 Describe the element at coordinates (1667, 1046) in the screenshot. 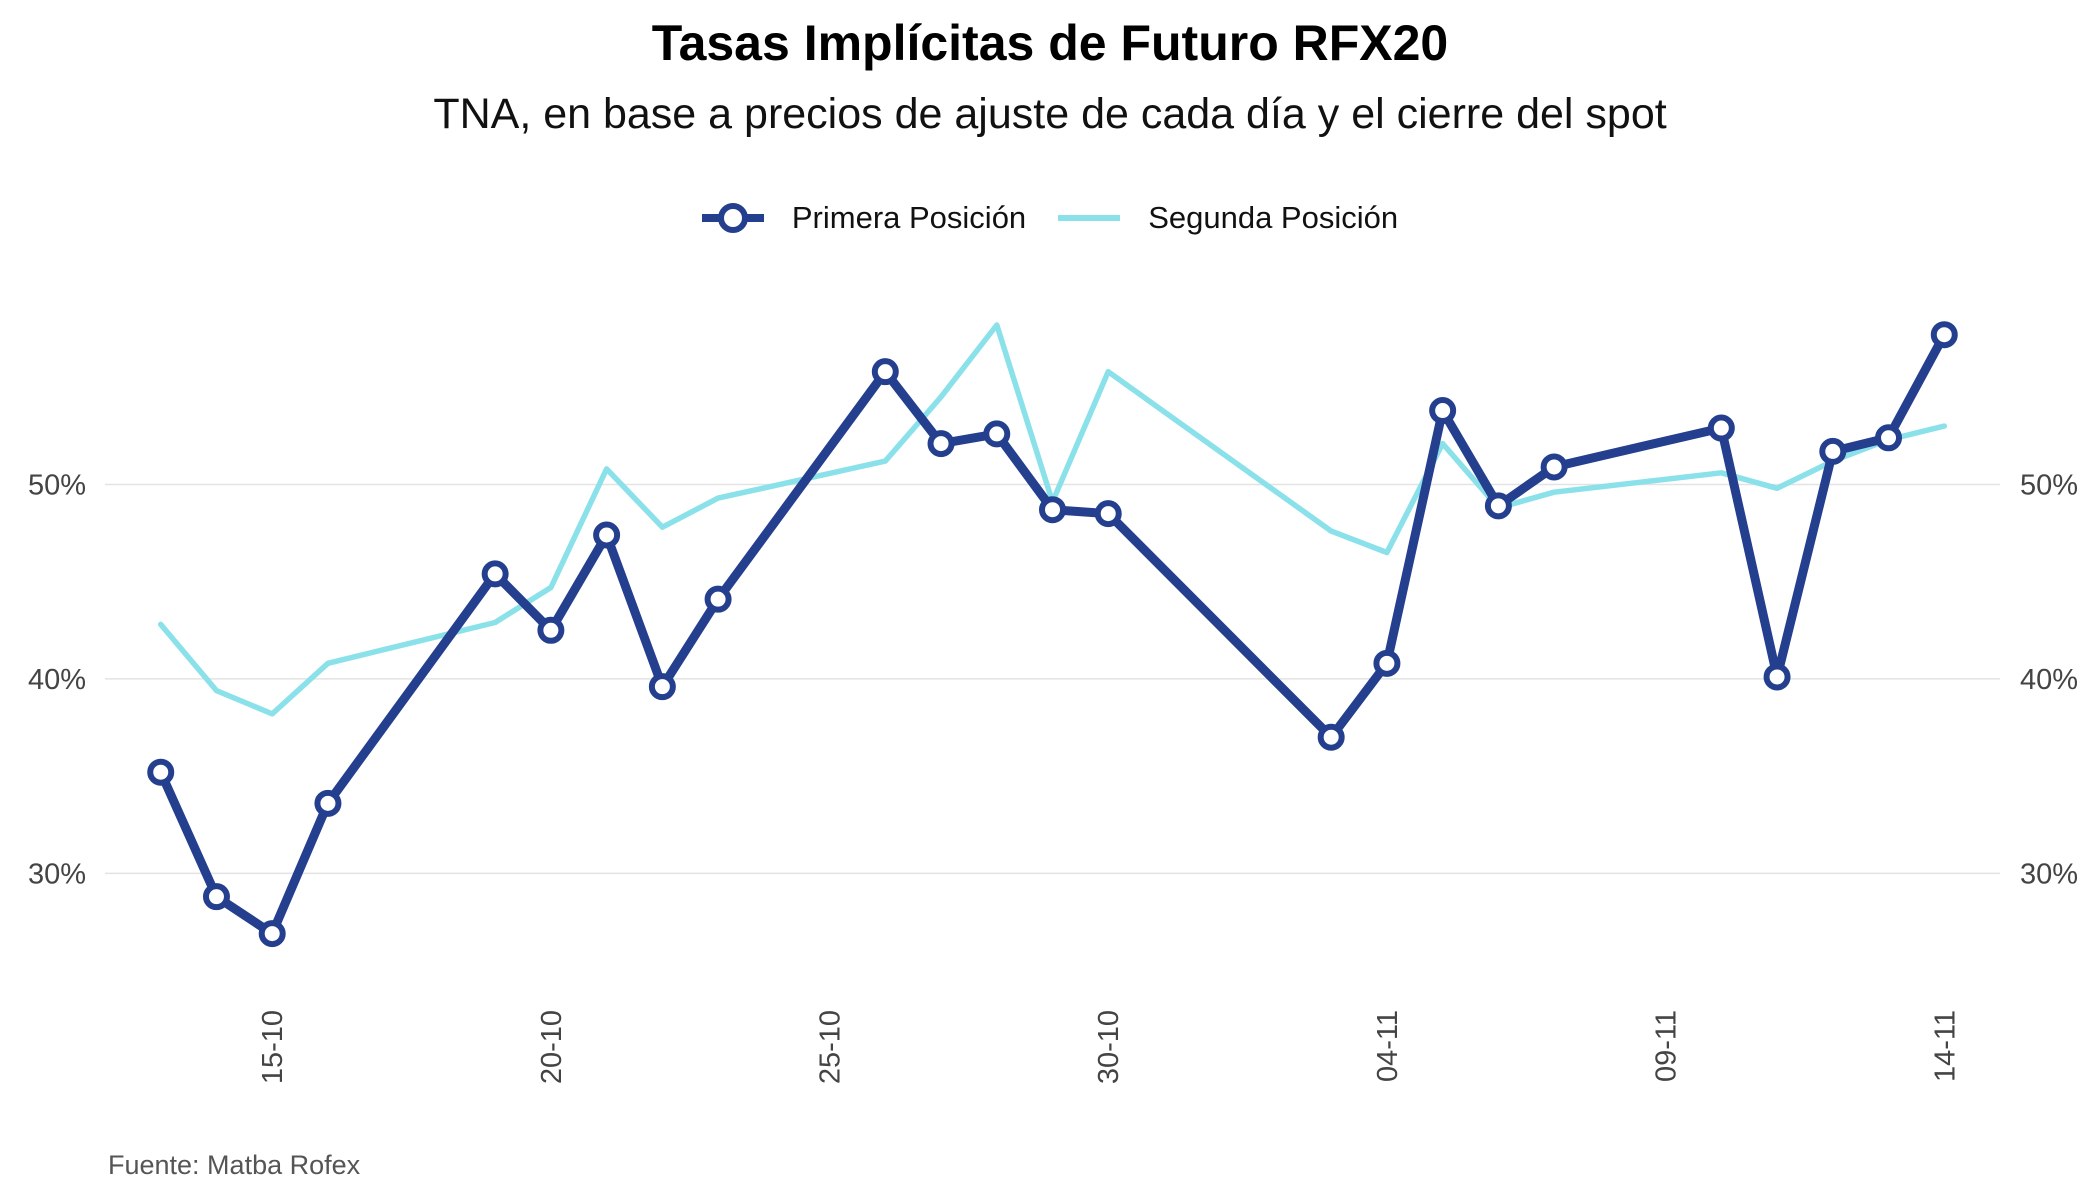

I see `x-tick-label: 09-11` at that location.